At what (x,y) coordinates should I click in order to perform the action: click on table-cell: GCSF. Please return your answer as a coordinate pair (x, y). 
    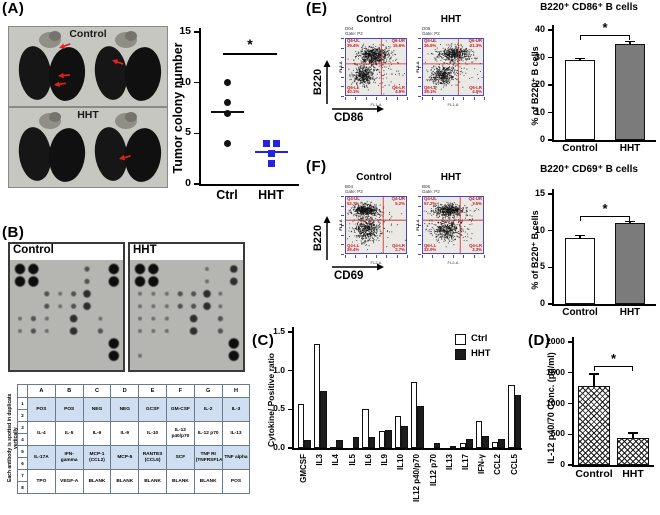
    Looking at the image, I should click on (152, 409).